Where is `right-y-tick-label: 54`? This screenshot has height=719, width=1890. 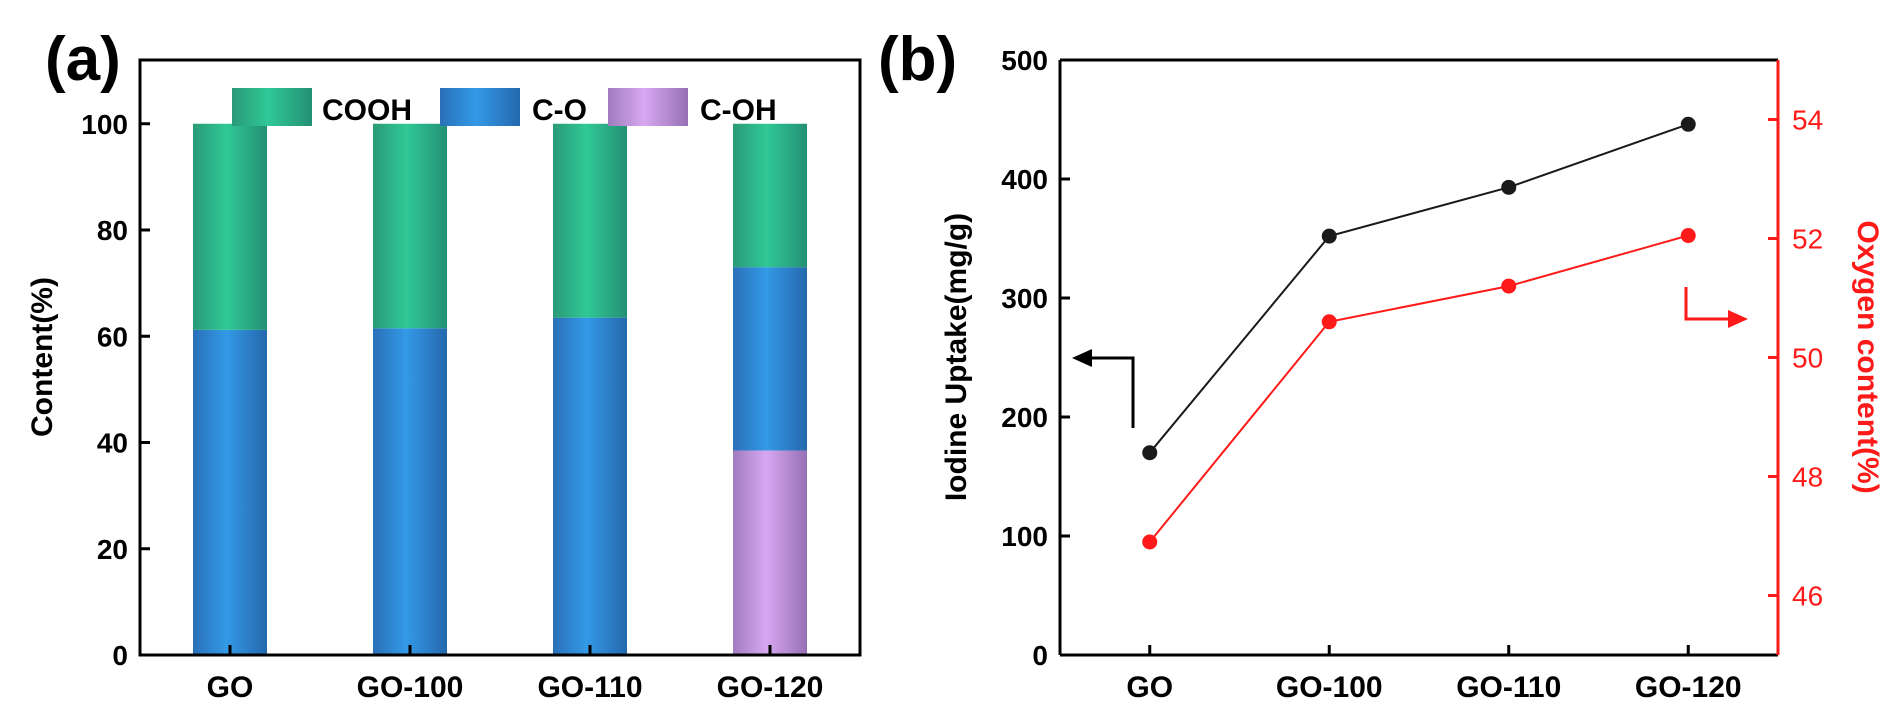 right-y-tick-label: 54 is located at coordinates (1807, 120).